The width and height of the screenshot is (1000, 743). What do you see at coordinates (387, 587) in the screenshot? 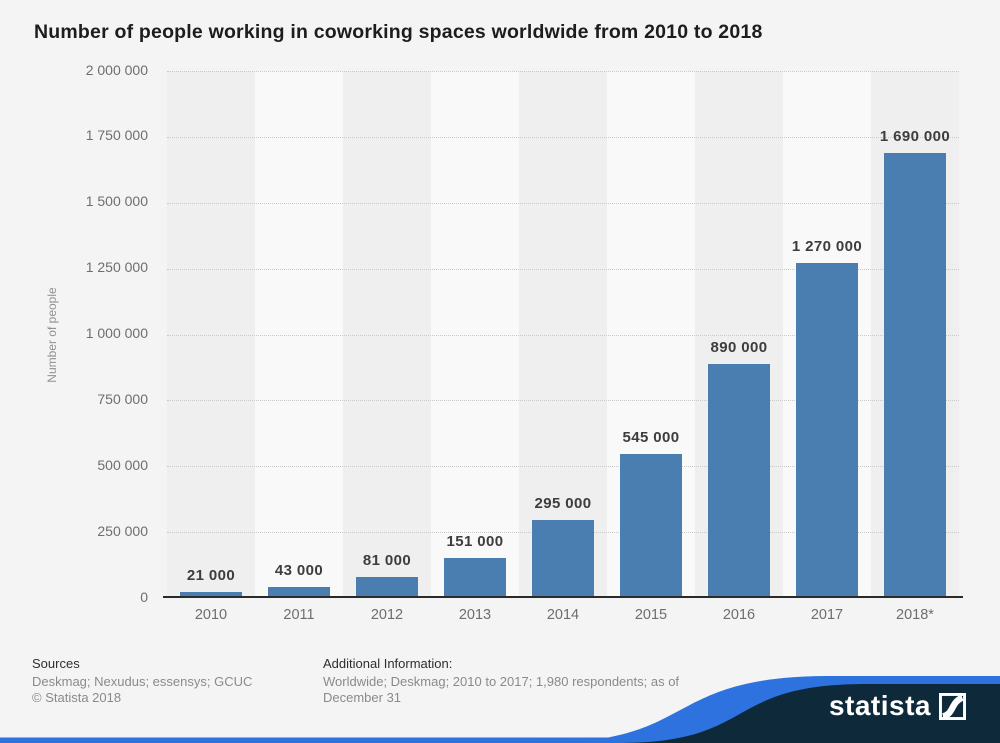
I see `bar-2012` at bounding box center [387, 587].